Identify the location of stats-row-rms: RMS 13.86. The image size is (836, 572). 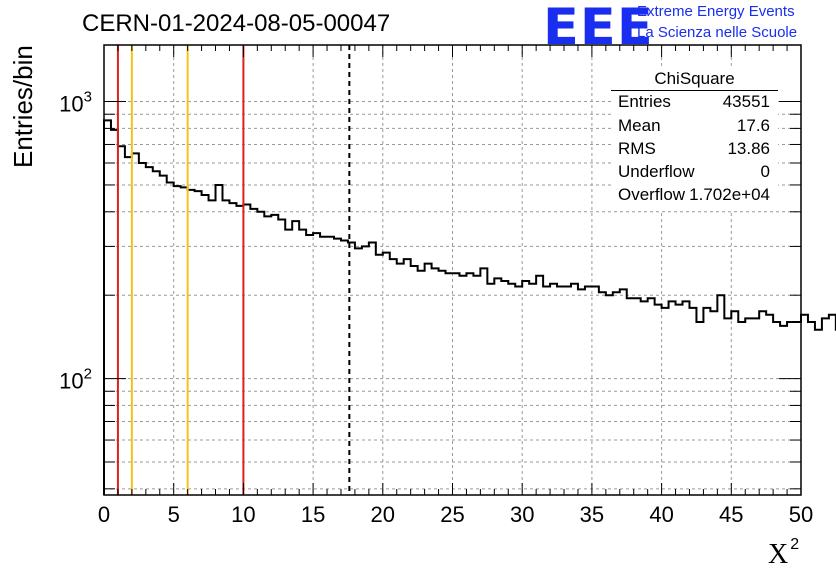
(694, 150).